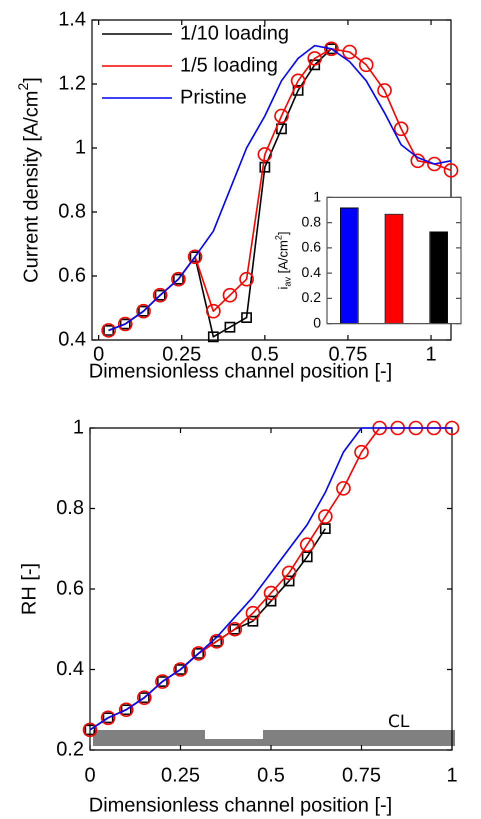 The height and width of the screenshot is (819, 481). Describe the element at coordinates (399, 722) in the screenshot. I see `annotation: CL` at that location.